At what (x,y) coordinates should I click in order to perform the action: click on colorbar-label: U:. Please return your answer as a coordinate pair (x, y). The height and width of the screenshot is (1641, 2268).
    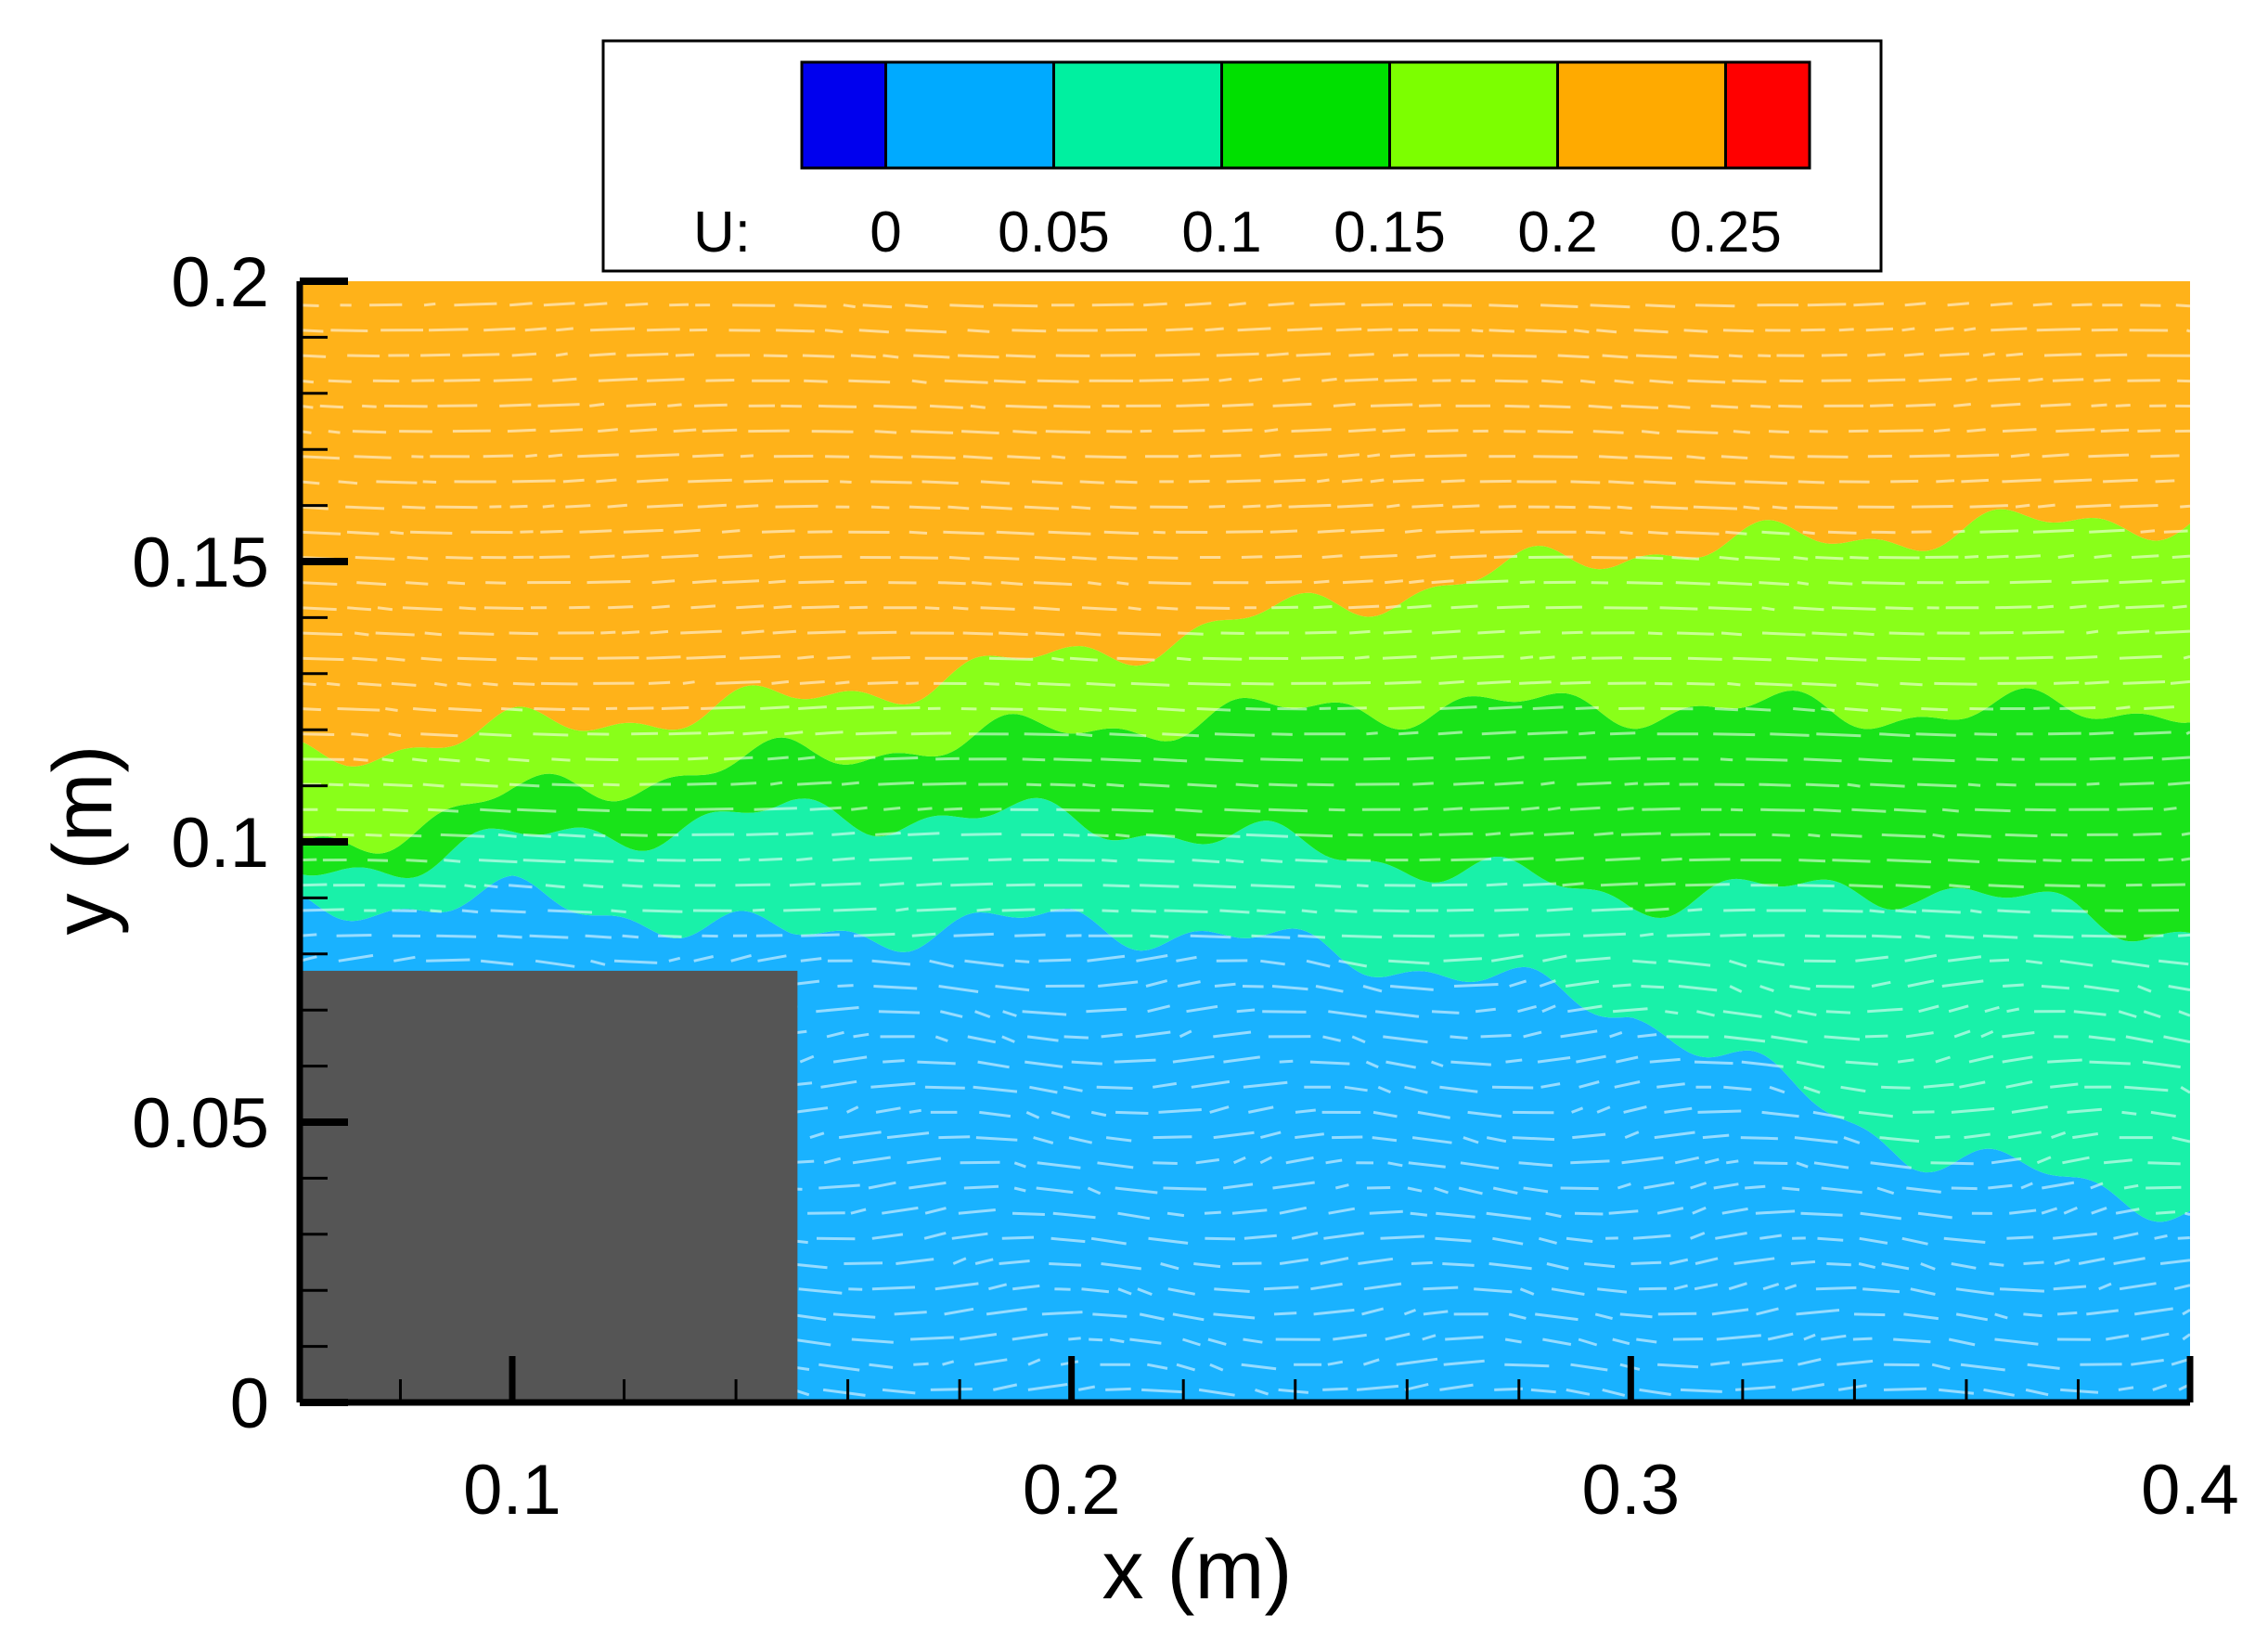
    Looking at the image, I should click on (722, 232).